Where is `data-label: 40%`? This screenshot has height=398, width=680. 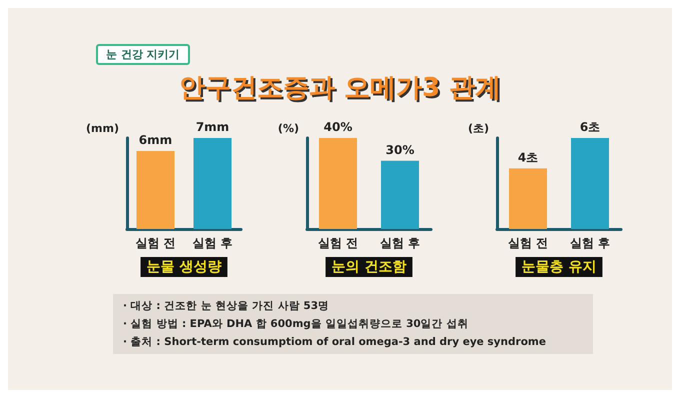
data-label: 40% is located at coordinates (338, 127).